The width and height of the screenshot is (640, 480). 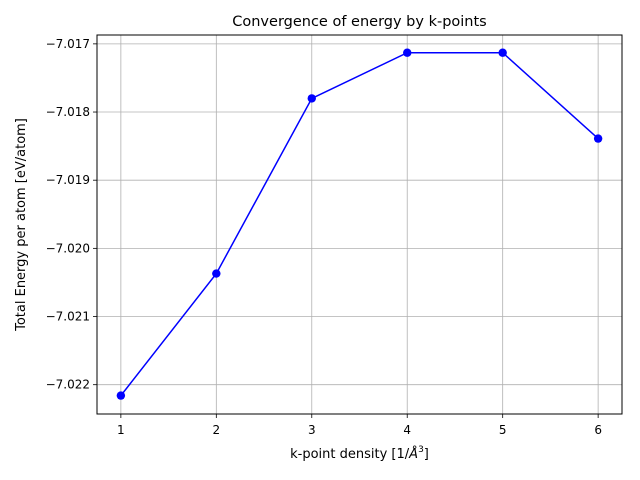 I want to click on x-axis-label-text: k-point density [1/, so click(x=350, y=454).